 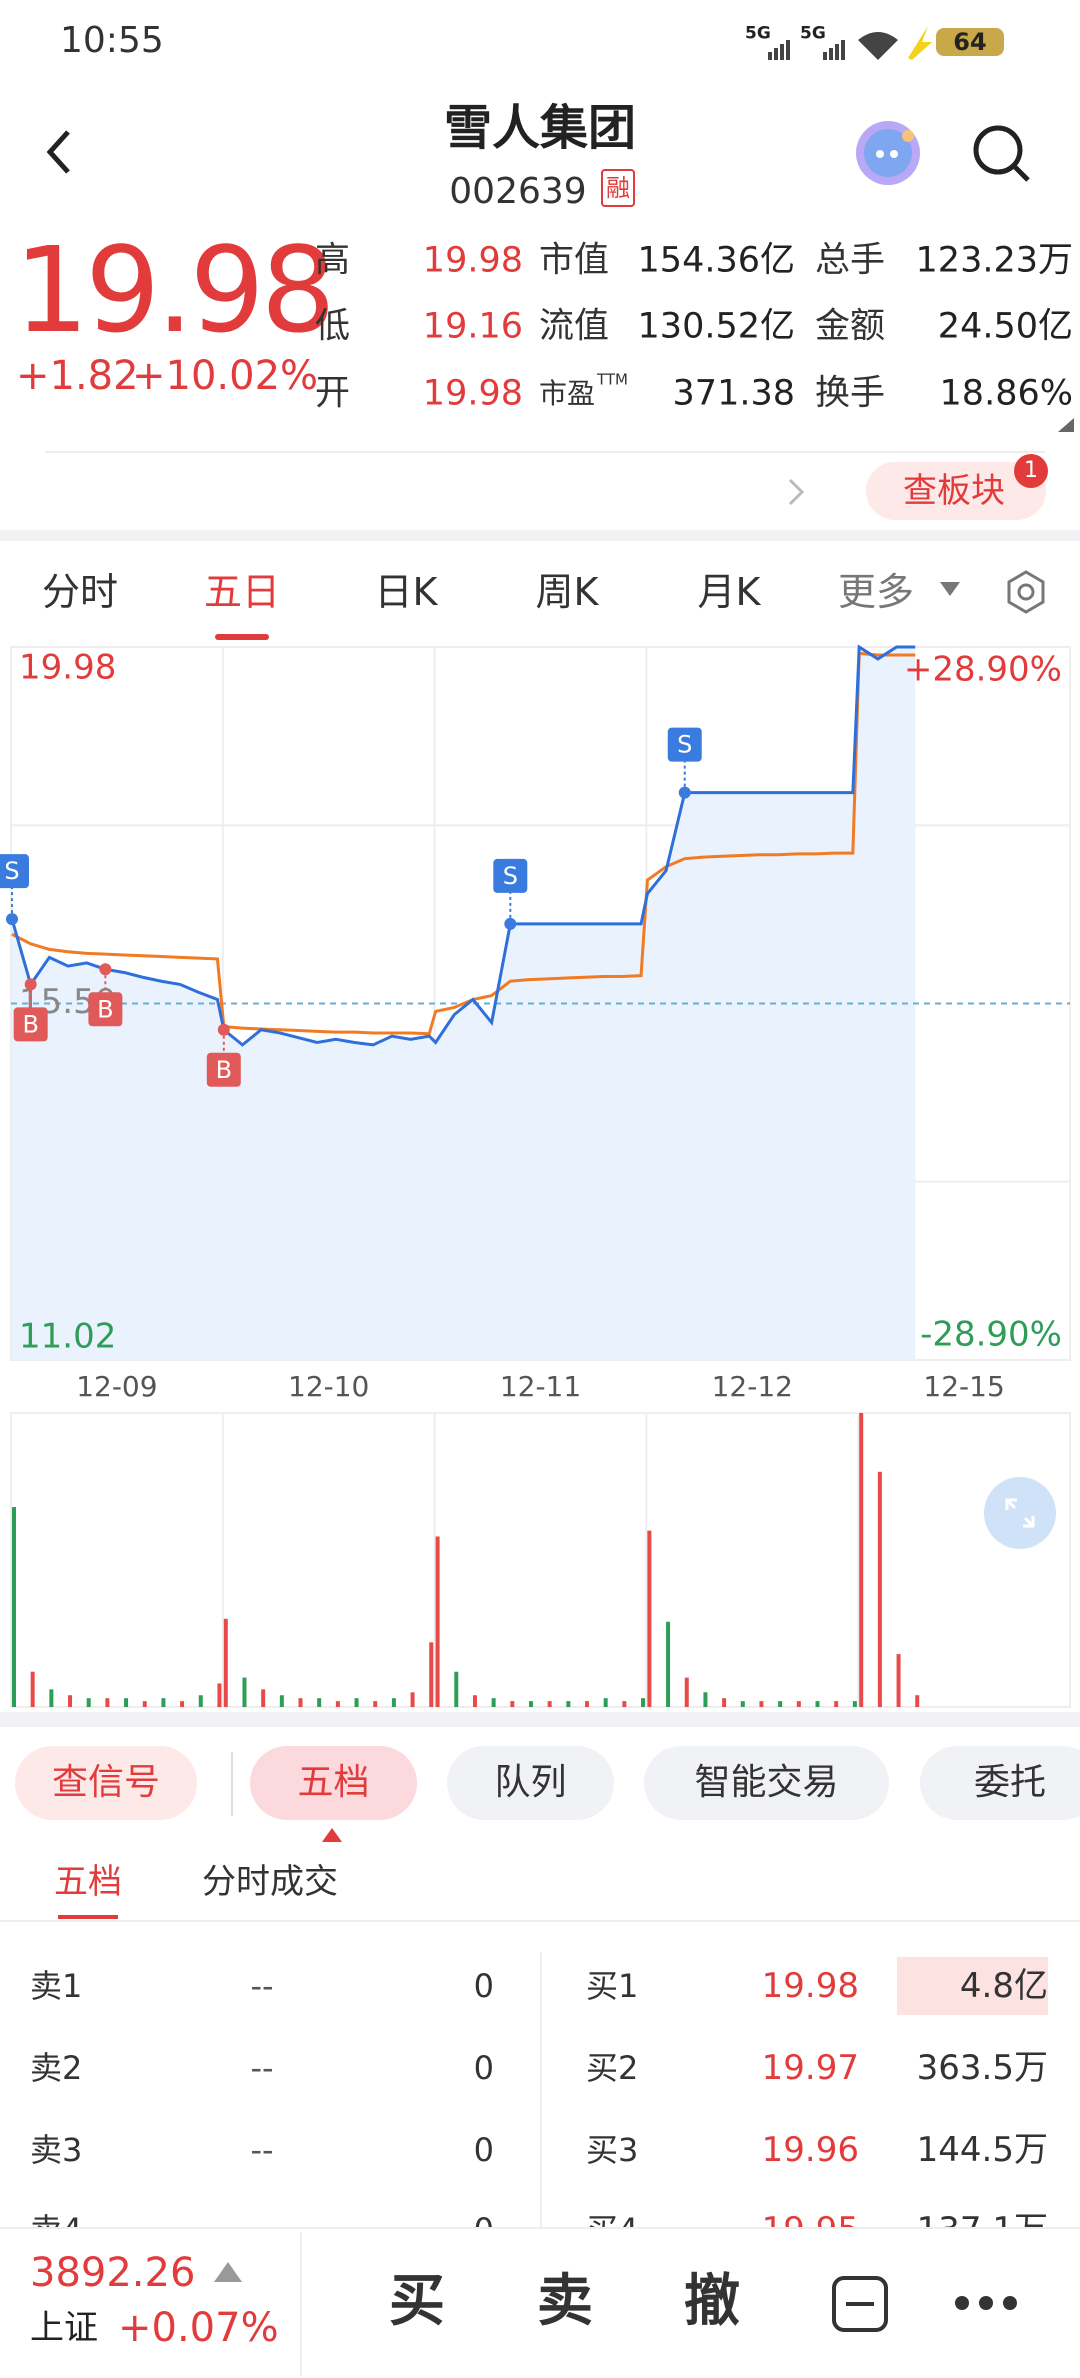 I want to click on settings-button, so click(x=1026, y=592).